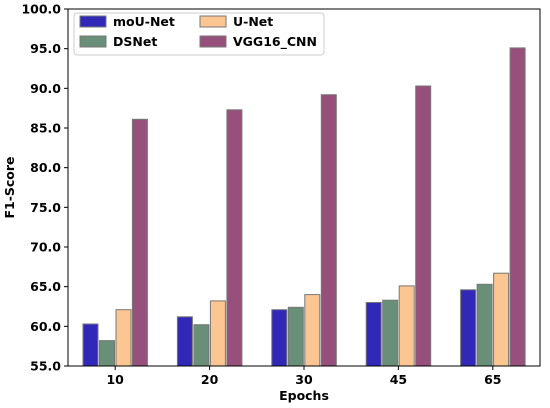 The image size is (550, 408). Describe the element at coordinates (45, 88) in the screenshot. I see `y-tick-label: 90.0` at that location.